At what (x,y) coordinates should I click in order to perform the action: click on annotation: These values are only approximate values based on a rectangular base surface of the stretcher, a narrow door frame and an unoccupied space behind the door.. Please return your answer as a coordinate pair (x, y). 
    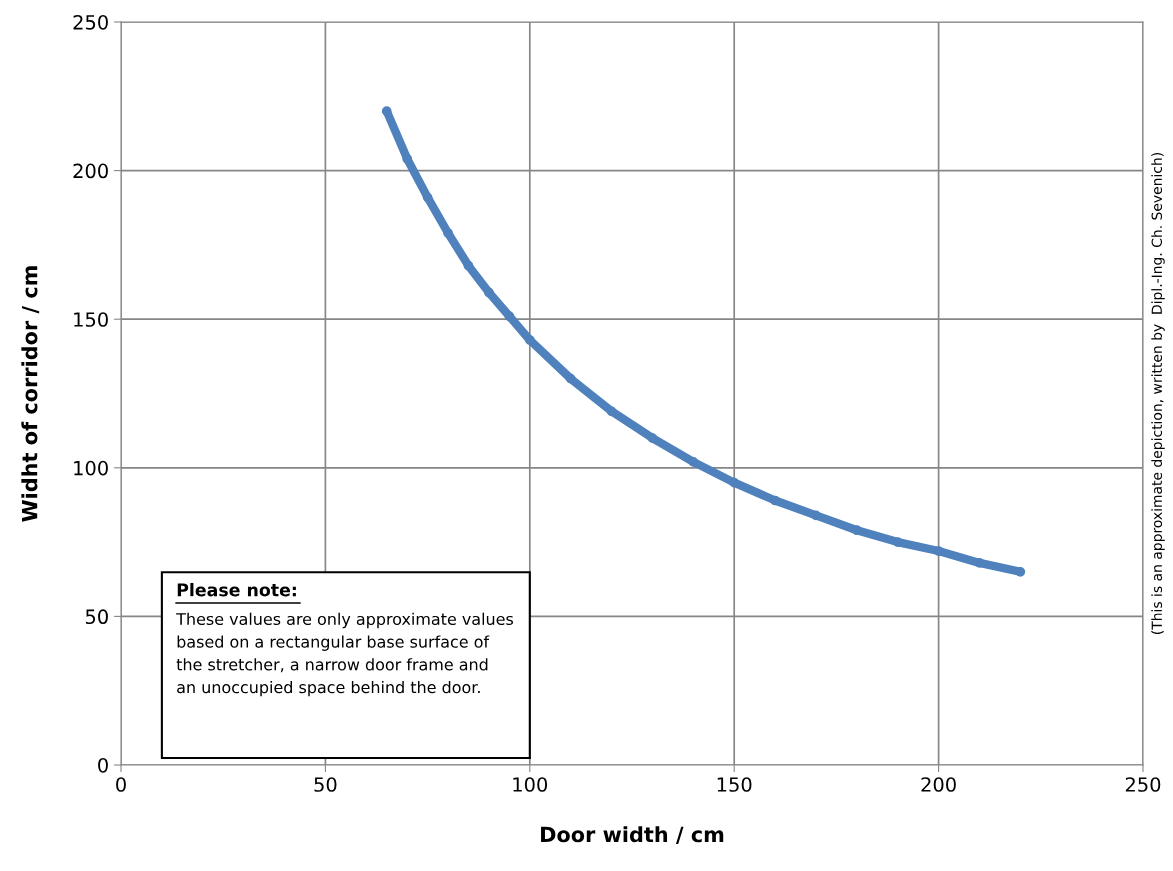
    Looking at the image, I should click on (345, 654).